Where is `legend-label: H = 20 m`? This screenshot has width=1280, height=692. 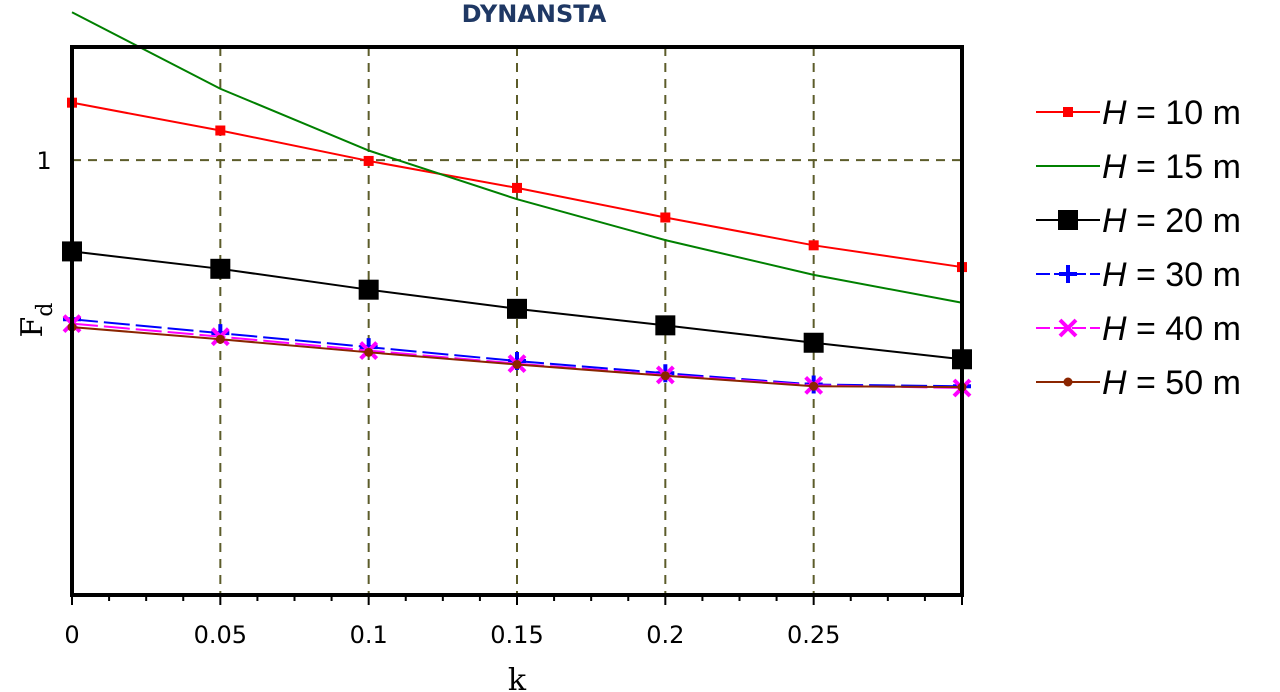
legend-label: H = 20 m is located at coordinates (1171, 221).